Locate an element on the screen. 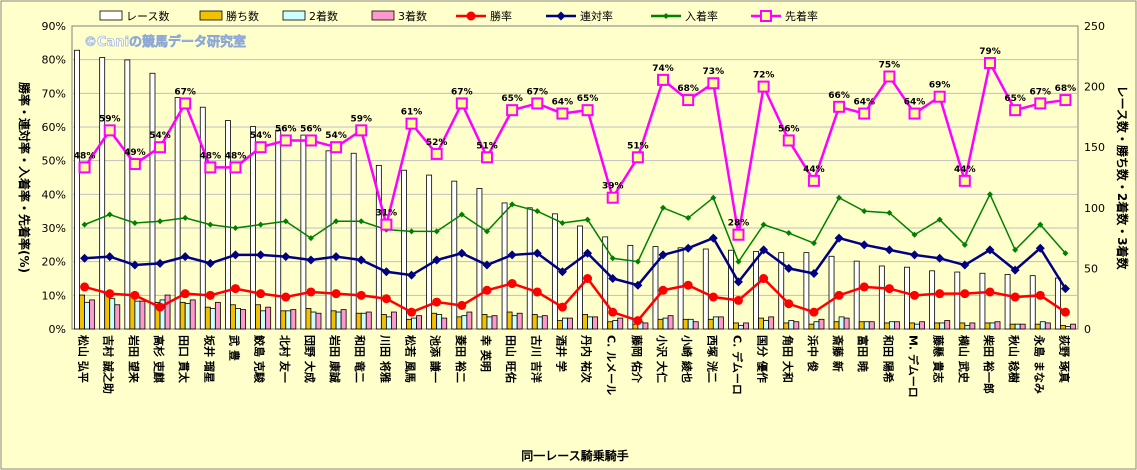 The width and height of the screenshot is (1137, 470). x-tick-label: 田口 貫太 is located at coordinates (184, 359).